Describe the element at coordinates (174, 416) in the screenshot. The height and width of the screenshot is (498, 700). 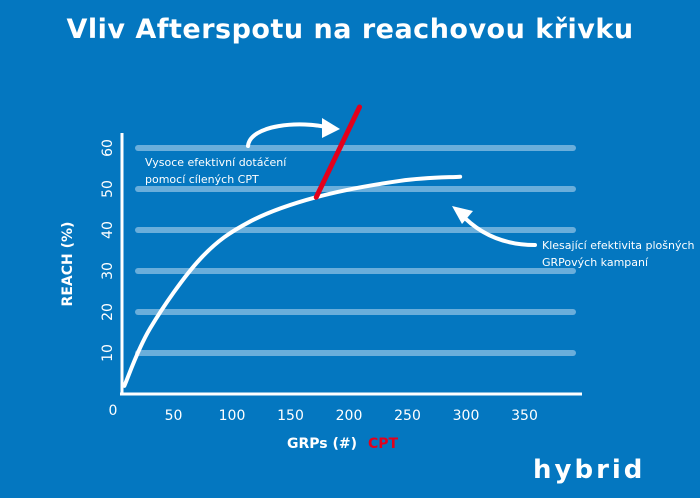
I see `x-tick-label: 50` at that location.